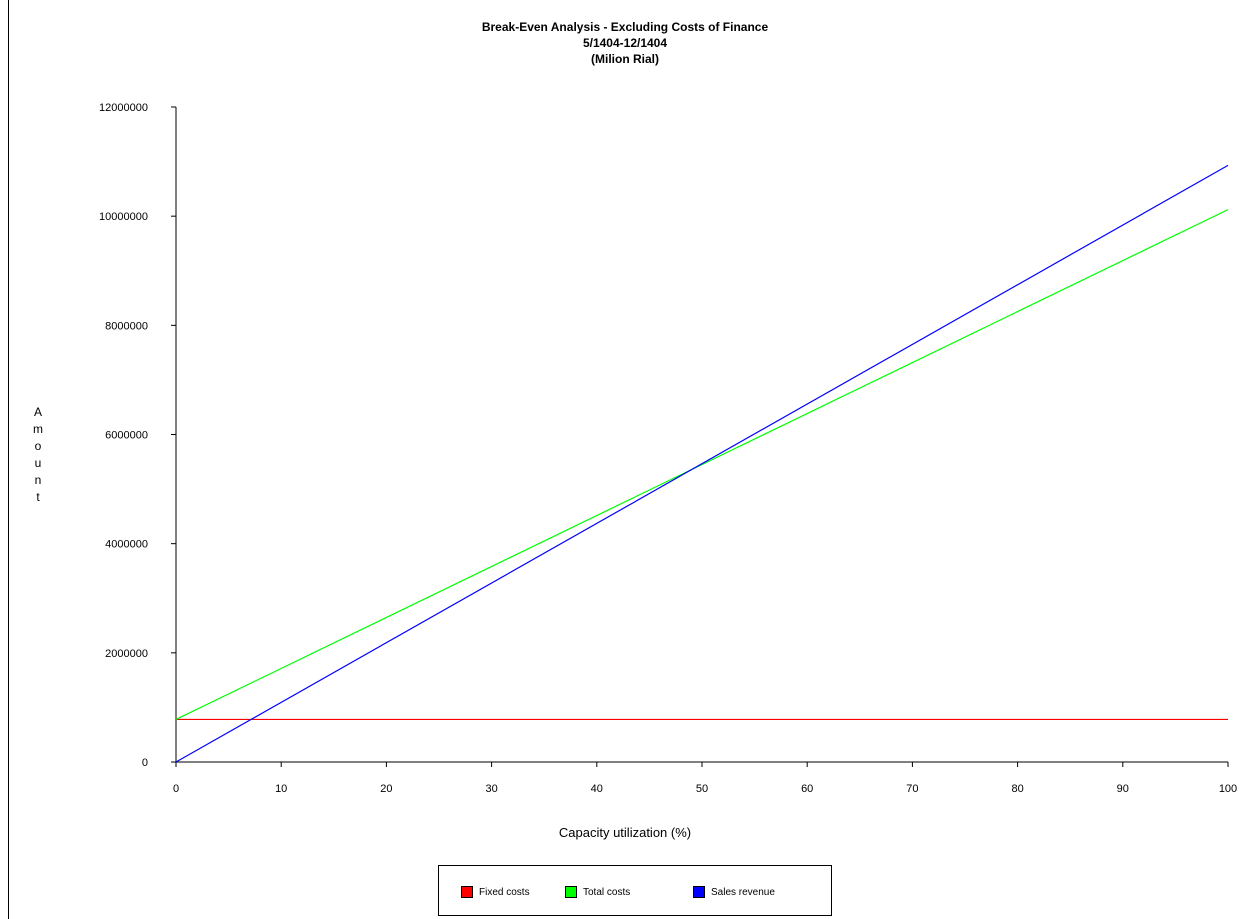  I want to click on legend-label: Fixed costs, so click(504, 892).